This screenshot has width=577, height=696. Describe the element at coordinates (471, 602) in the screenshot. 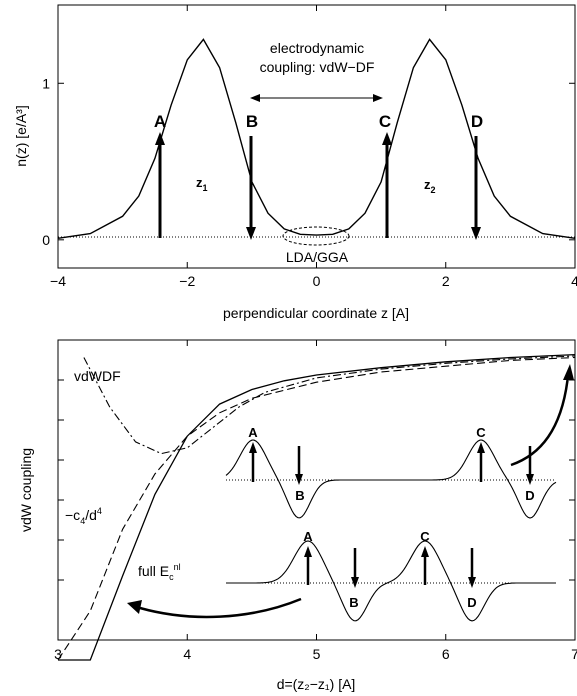

I see `inset-bottom-label-D: D` at that location.